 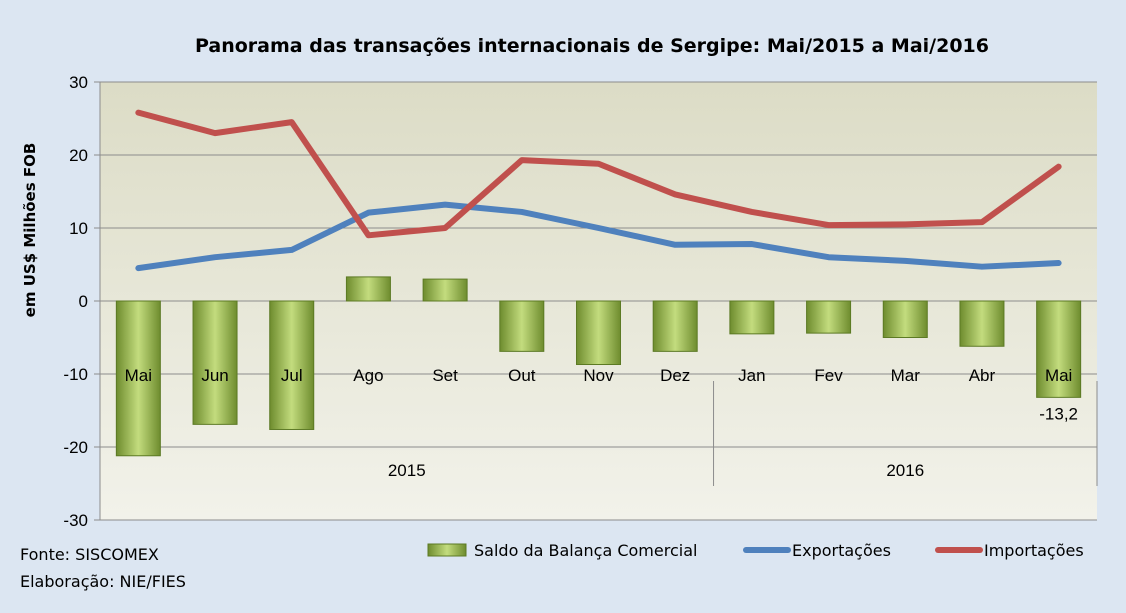 I want to click on category-label: Fev, so click(x=828, y=375).